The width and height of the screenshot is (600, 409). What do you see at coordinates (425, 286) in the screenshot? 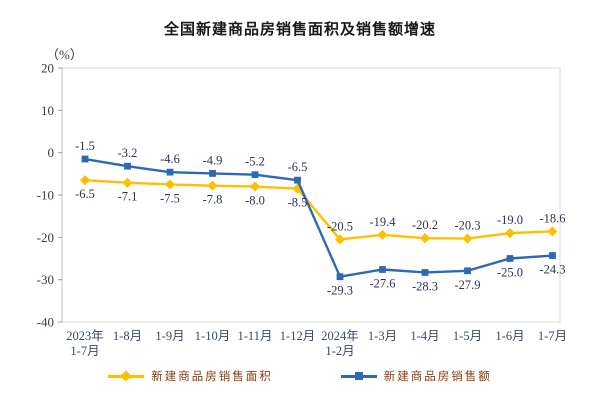
I see `data-label: -28.3` at bounding box center [425, 286].